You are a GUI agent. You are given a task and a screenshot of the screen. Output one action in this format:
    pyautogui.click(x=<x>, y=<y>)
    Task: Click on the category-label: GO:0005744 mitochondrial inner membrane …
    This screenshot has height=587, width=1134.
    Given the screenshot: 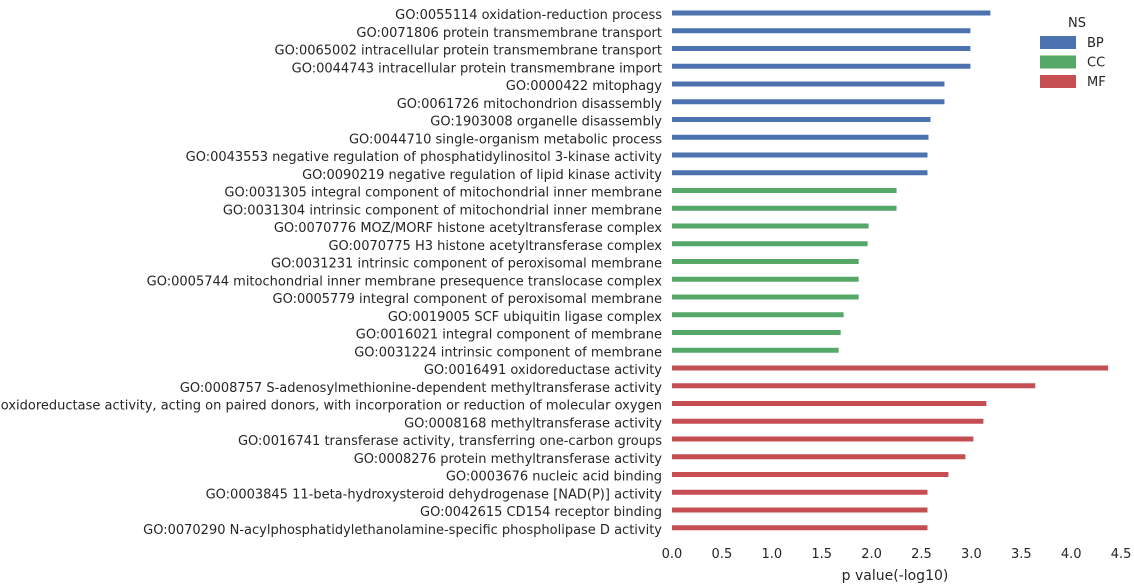 What is the action you would take?
    pyautogui.click(x=405, y=281)
    